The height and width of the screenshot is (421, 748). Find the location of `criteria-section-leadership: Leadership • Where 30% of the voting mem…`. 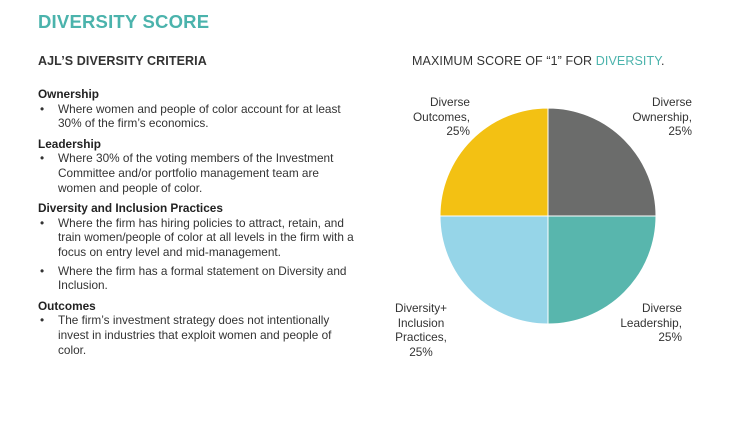

criteria-section-leadership: Leadership • Where 30% of the voting mem… is located at coordinates (198, 166).